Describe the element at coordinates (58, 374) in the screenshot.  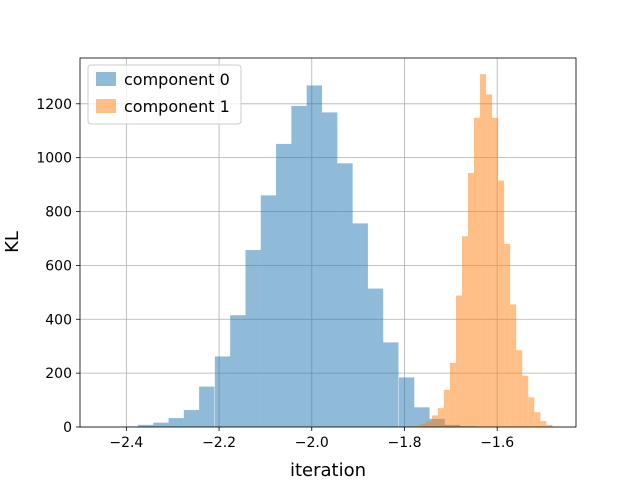
I see `y-tick-label: 200` at that location.